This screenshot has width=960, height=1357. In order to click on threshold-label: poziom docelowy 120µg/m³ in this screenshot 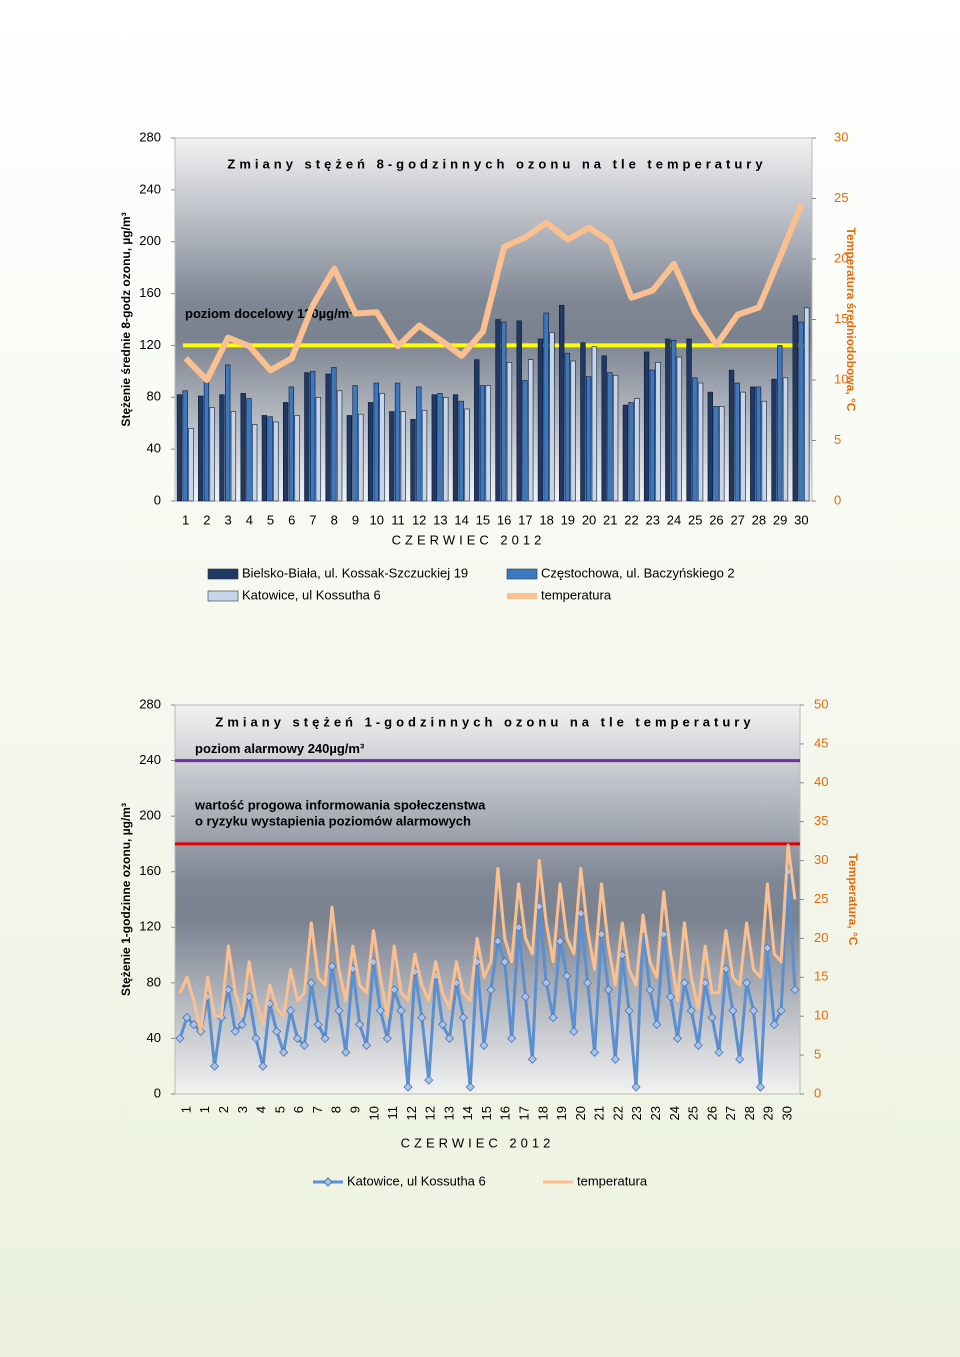, I will do `click(269, 313)`.